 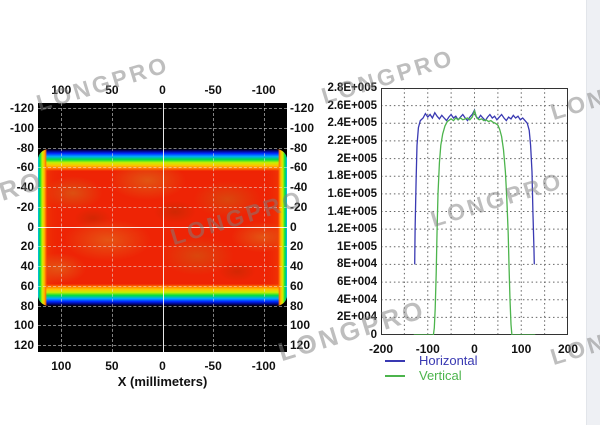 I want to click on profile-legend: Horizontal Vertical, so click(x=431, y=368).